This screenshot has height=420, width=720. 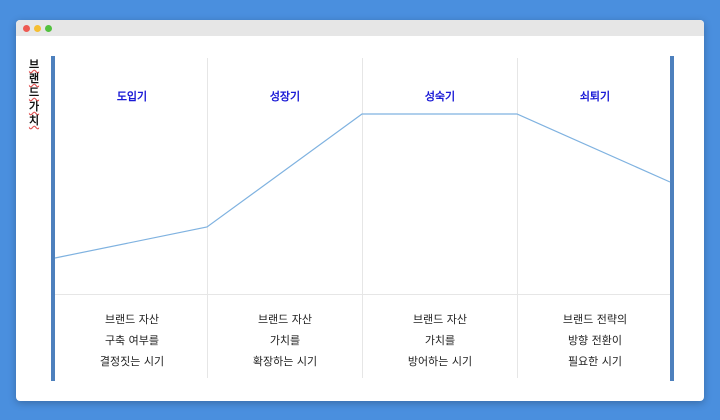 I want to click on stage-title-intro: 도입기, so click(x=132, y=96).